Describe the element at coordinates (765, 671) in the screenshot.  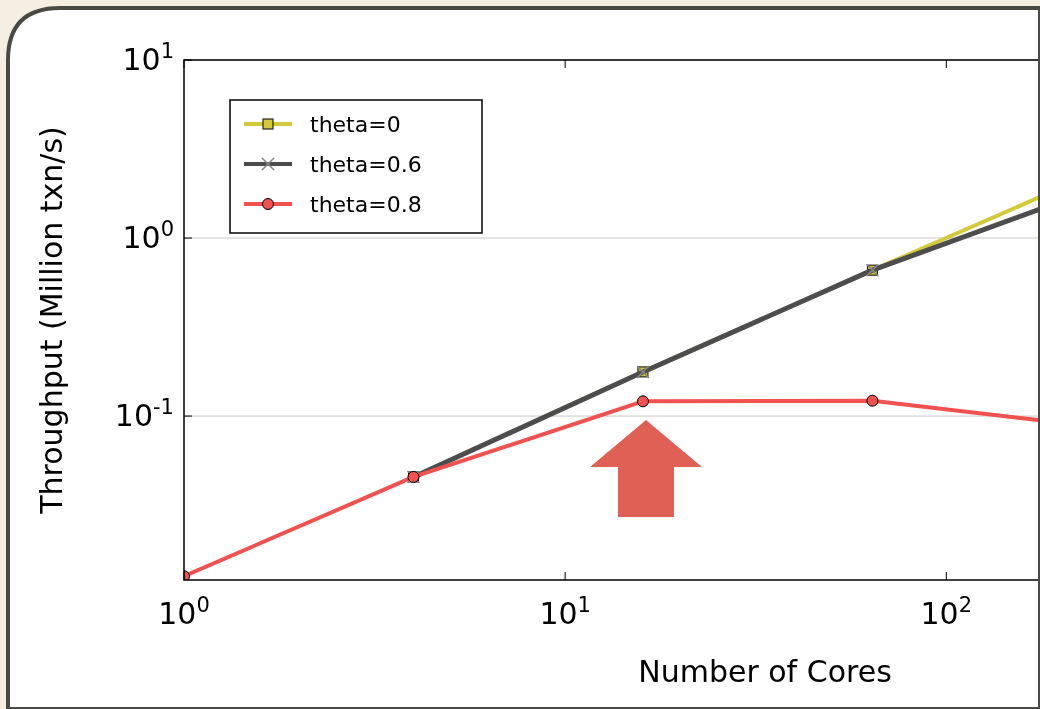
I see `x-axis-title: Number of Cores` at that location.